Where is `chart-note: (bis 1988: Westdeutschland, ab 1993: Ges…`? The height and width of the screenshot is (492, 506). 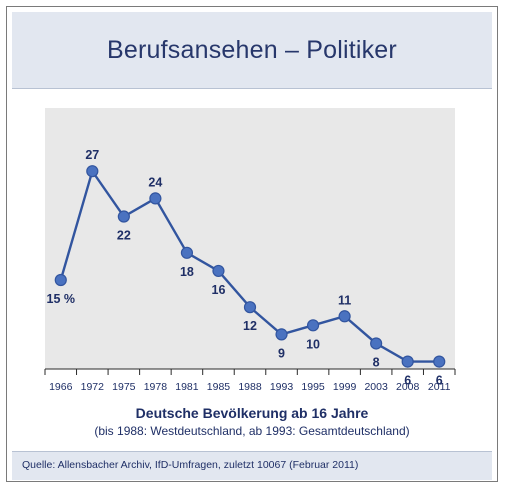
chart-note: (bis 1988: Westdeutschland, ab 1993: Ges… is located at coordinates (252, 431).